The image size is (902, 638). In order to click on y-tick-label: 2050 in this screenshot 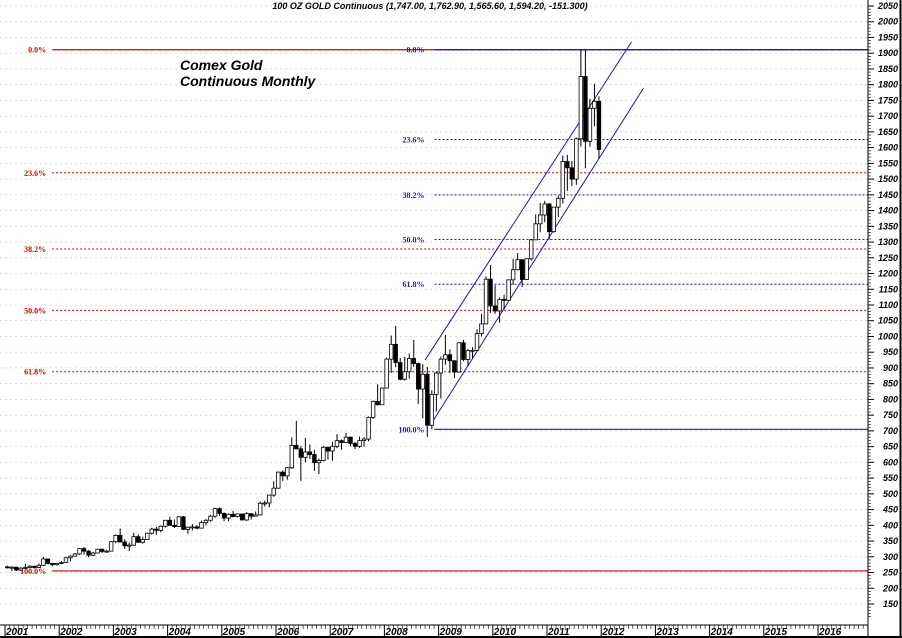, I will do `click(887, 6)`.